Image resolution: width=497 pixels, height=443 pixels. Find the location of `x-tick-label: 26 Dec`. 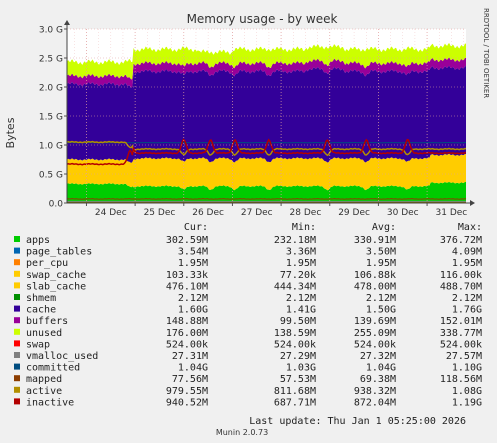

x-tick-label: 26 Dec is located at coordinates (208, 213).